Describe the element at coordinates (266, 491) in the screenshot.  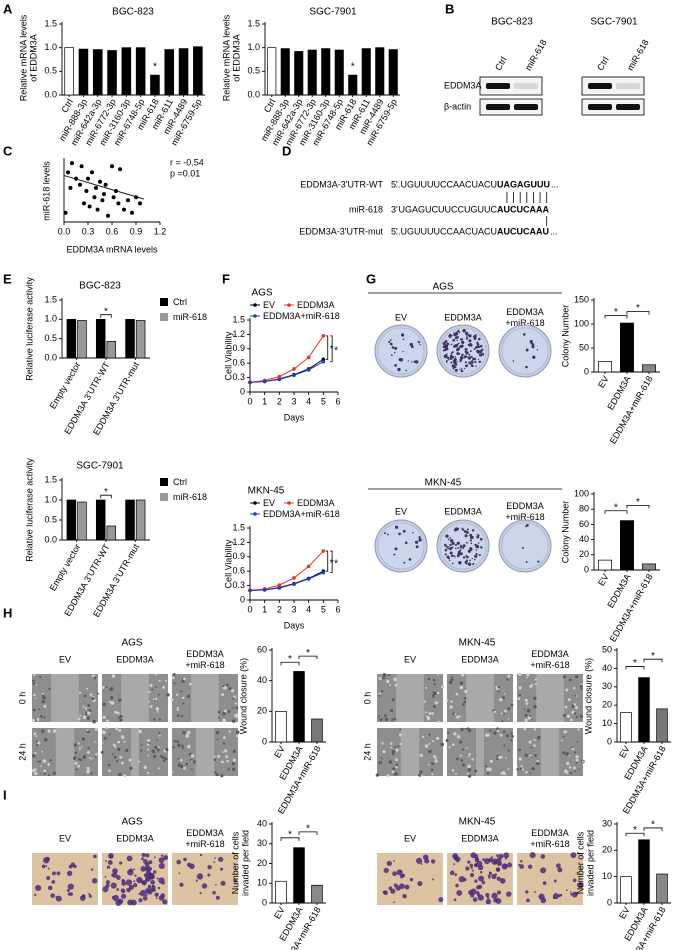
I see `chart-title: MKN-45` at that location.